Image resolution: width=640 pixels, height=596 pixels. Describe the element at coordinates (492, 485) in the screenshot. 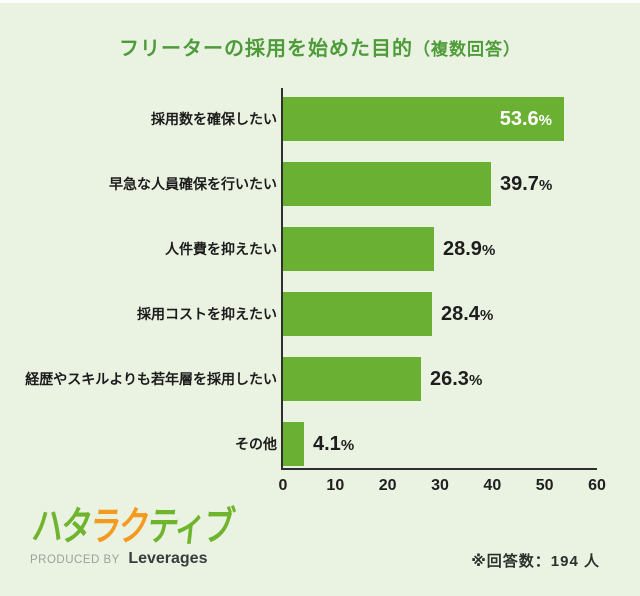

I see `x-tick-label: 40` at that location.